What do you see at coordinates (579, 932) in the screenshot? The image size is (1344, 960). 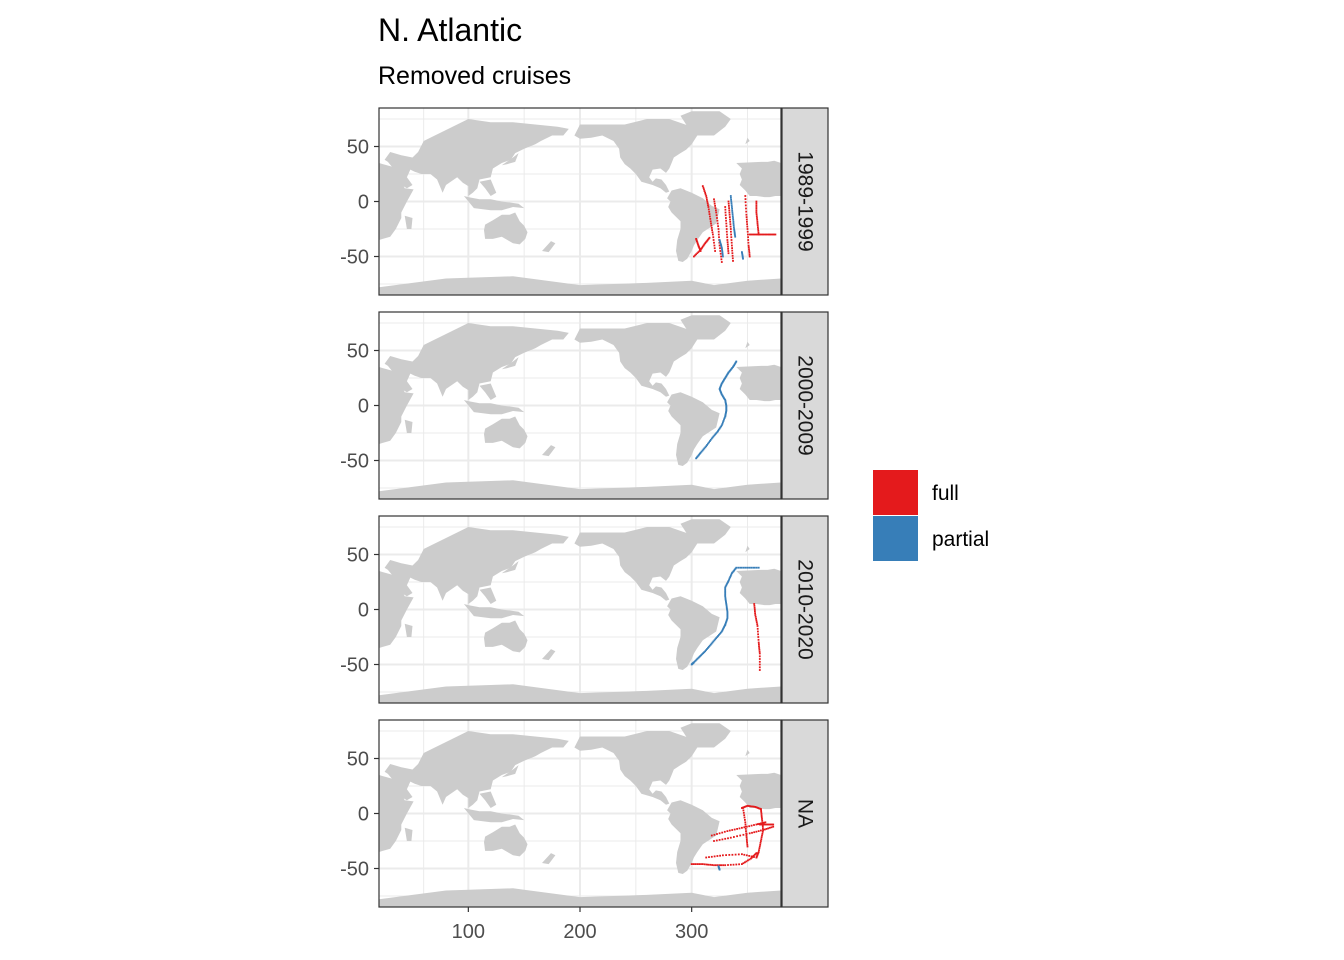 I see `x-tick-label: 200` at bounding box center [579, 932].